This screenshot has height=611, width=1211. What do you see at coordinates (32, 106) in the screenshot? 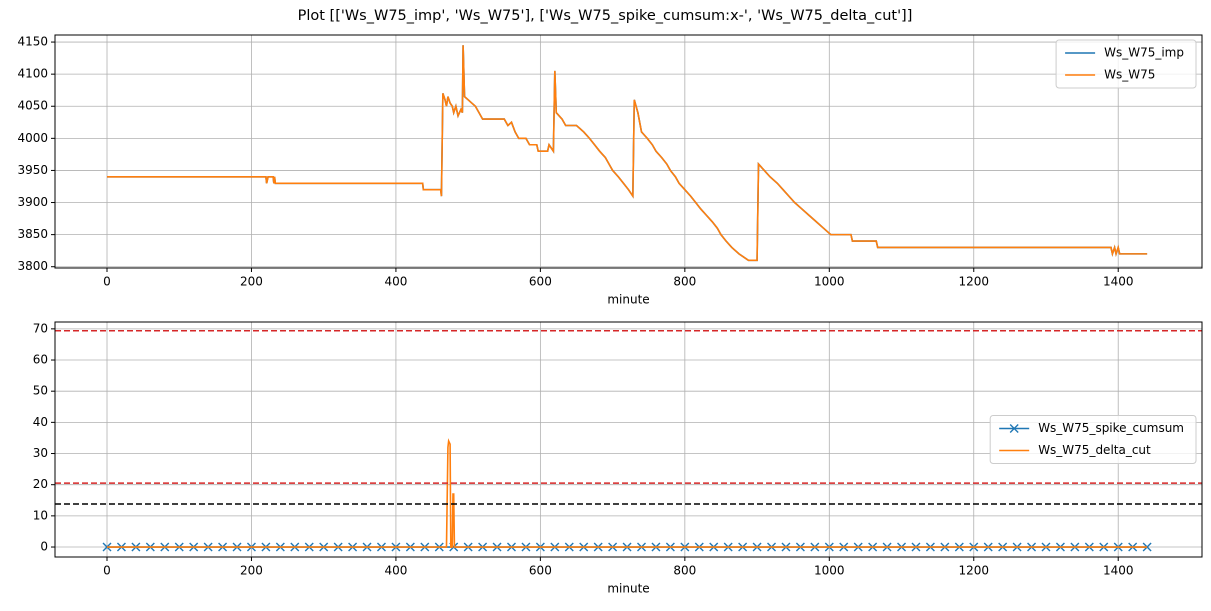
I see `y-tick-label: 4050` at bounding box center [32, 106].